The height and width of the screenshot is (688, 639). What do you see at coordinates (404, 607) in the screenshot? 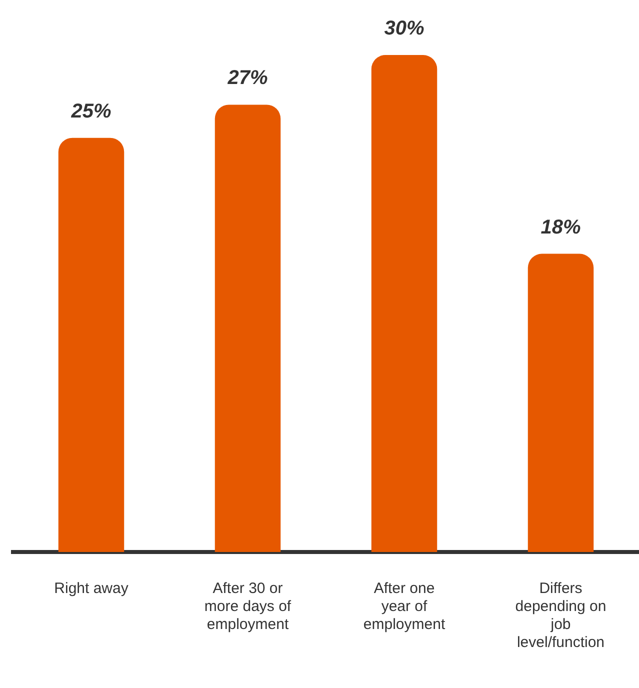
I see `x-tick-label: After one year of employment` at bounding box center [404, 607].